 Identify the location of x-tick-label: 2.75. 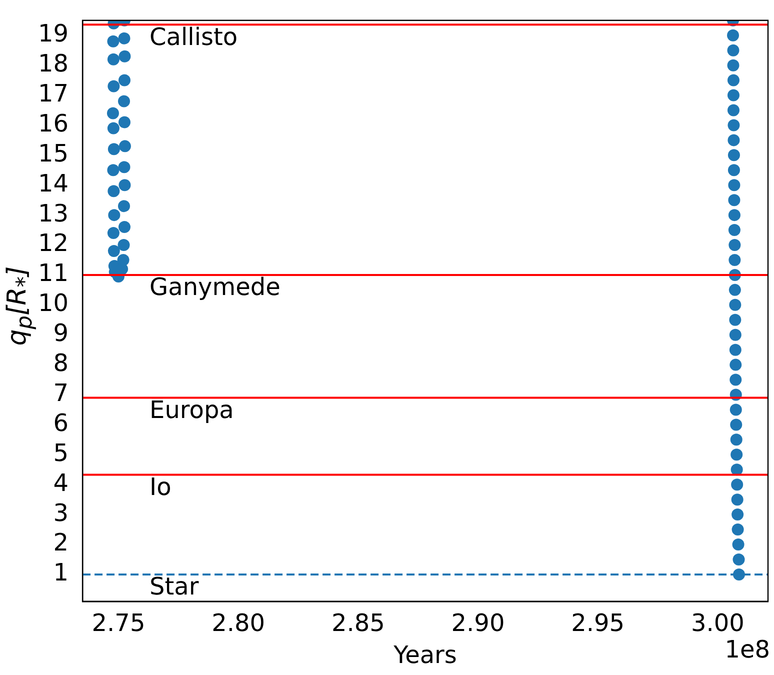
(119, 623).